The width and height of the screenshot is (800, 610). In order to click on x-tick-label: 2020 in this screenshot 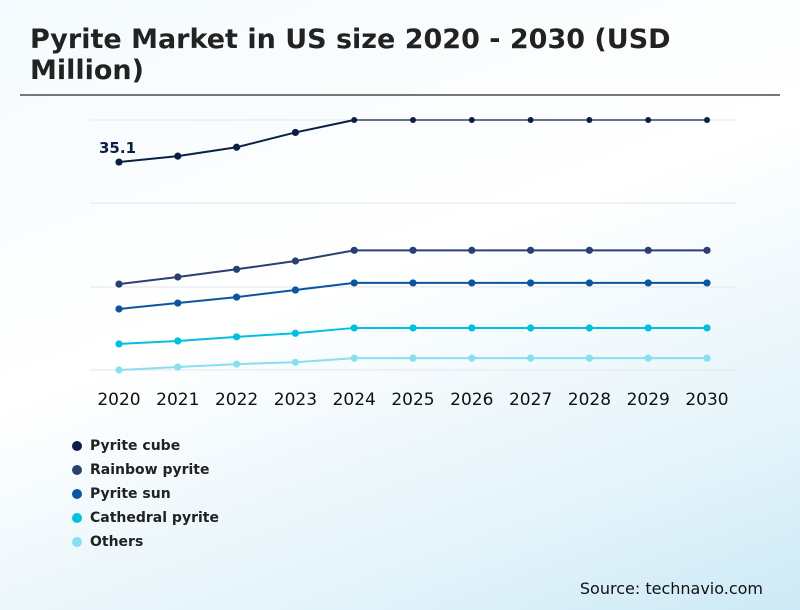, I will do `click(118, 400)`.